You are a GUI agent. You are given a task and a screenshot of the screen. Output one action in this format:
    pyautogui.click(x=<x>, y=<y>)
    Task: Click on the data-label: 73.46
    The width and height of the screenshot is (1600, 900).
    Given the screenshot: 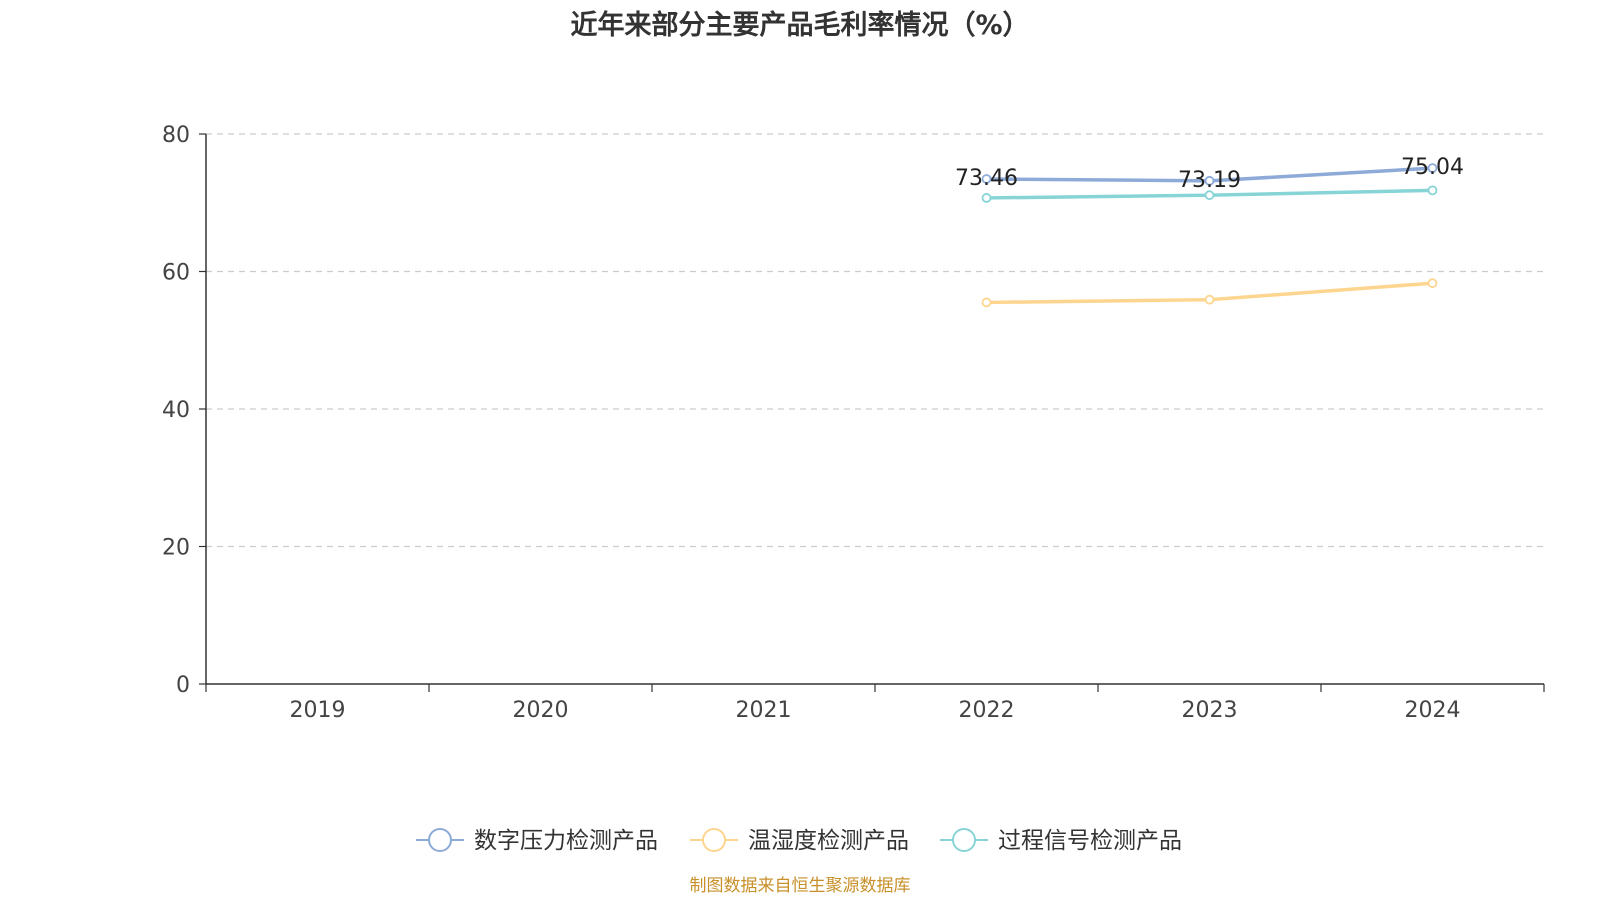 What is the action you would take?
    pyautogui.click(x=986, y=178)
    